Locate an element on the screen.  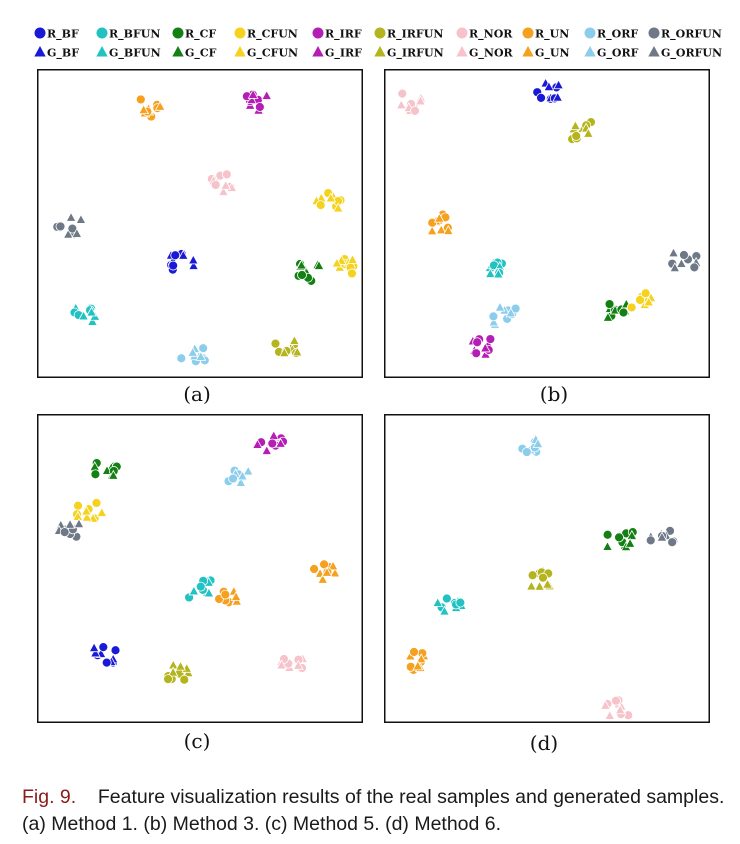
panel-a-label: (a) is located at coordinates (197, 394).